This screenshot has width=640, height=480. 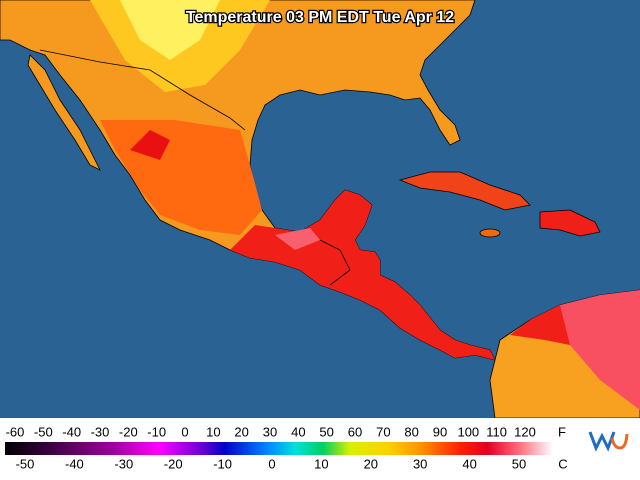 I want to click on map-title: Temperature 03 PM EDT Tue Apr 12, so click(x=320, y=17).